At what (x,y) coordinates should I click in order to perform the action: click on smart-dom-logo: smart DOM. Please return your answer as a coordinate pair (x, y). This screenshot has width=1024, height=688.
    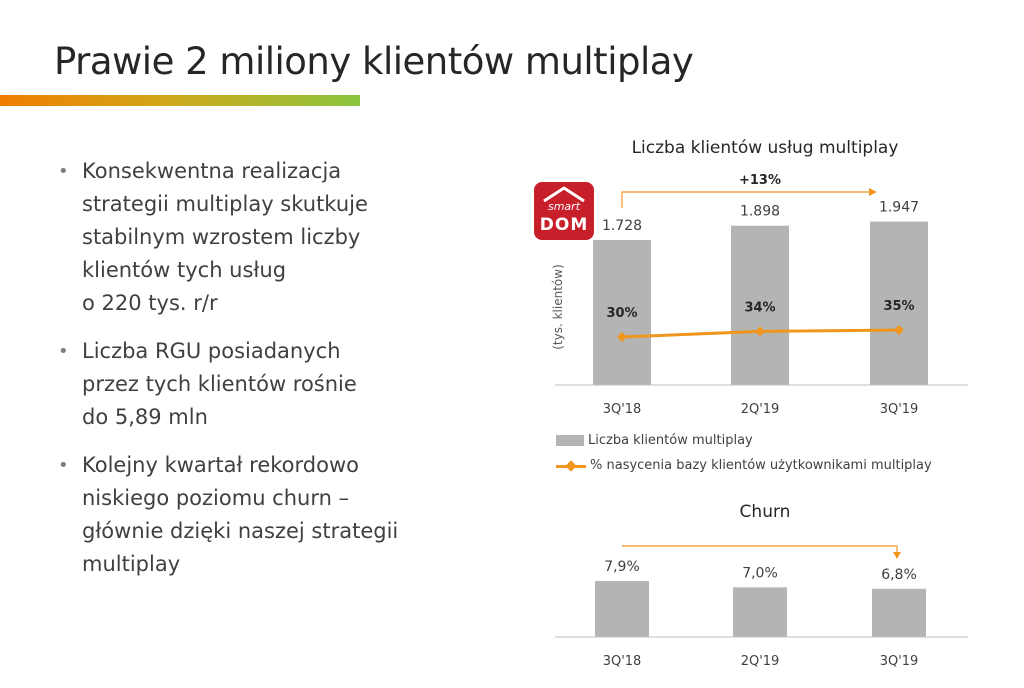
    Looking at the image, I should click on (564, 211).